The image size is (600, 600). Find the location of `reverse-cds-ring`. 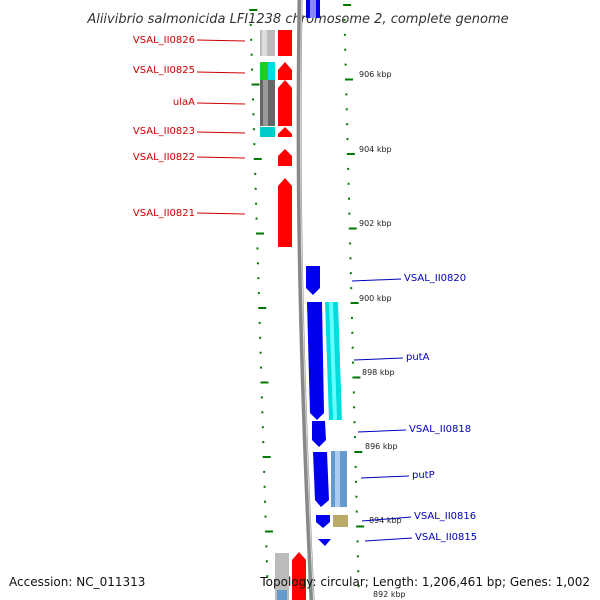

reverse-cds-ring is located at coordinates (318, 406).